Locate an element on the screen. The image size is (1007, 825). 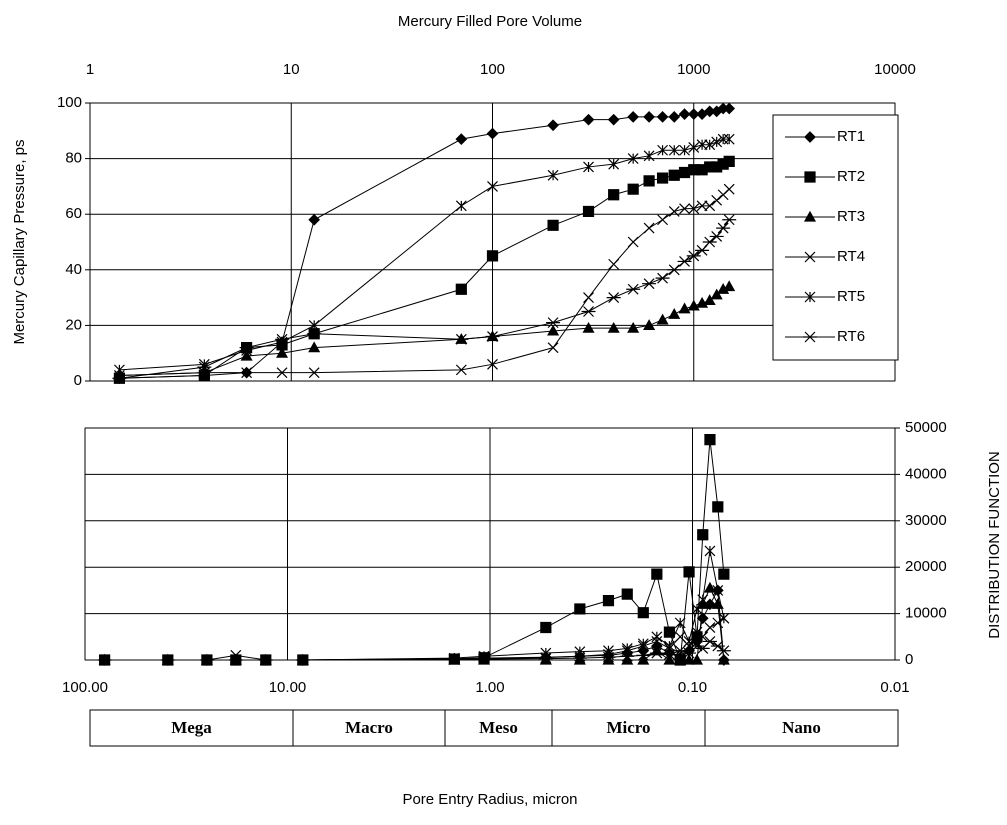
legend is located at coordinates (835, 237).